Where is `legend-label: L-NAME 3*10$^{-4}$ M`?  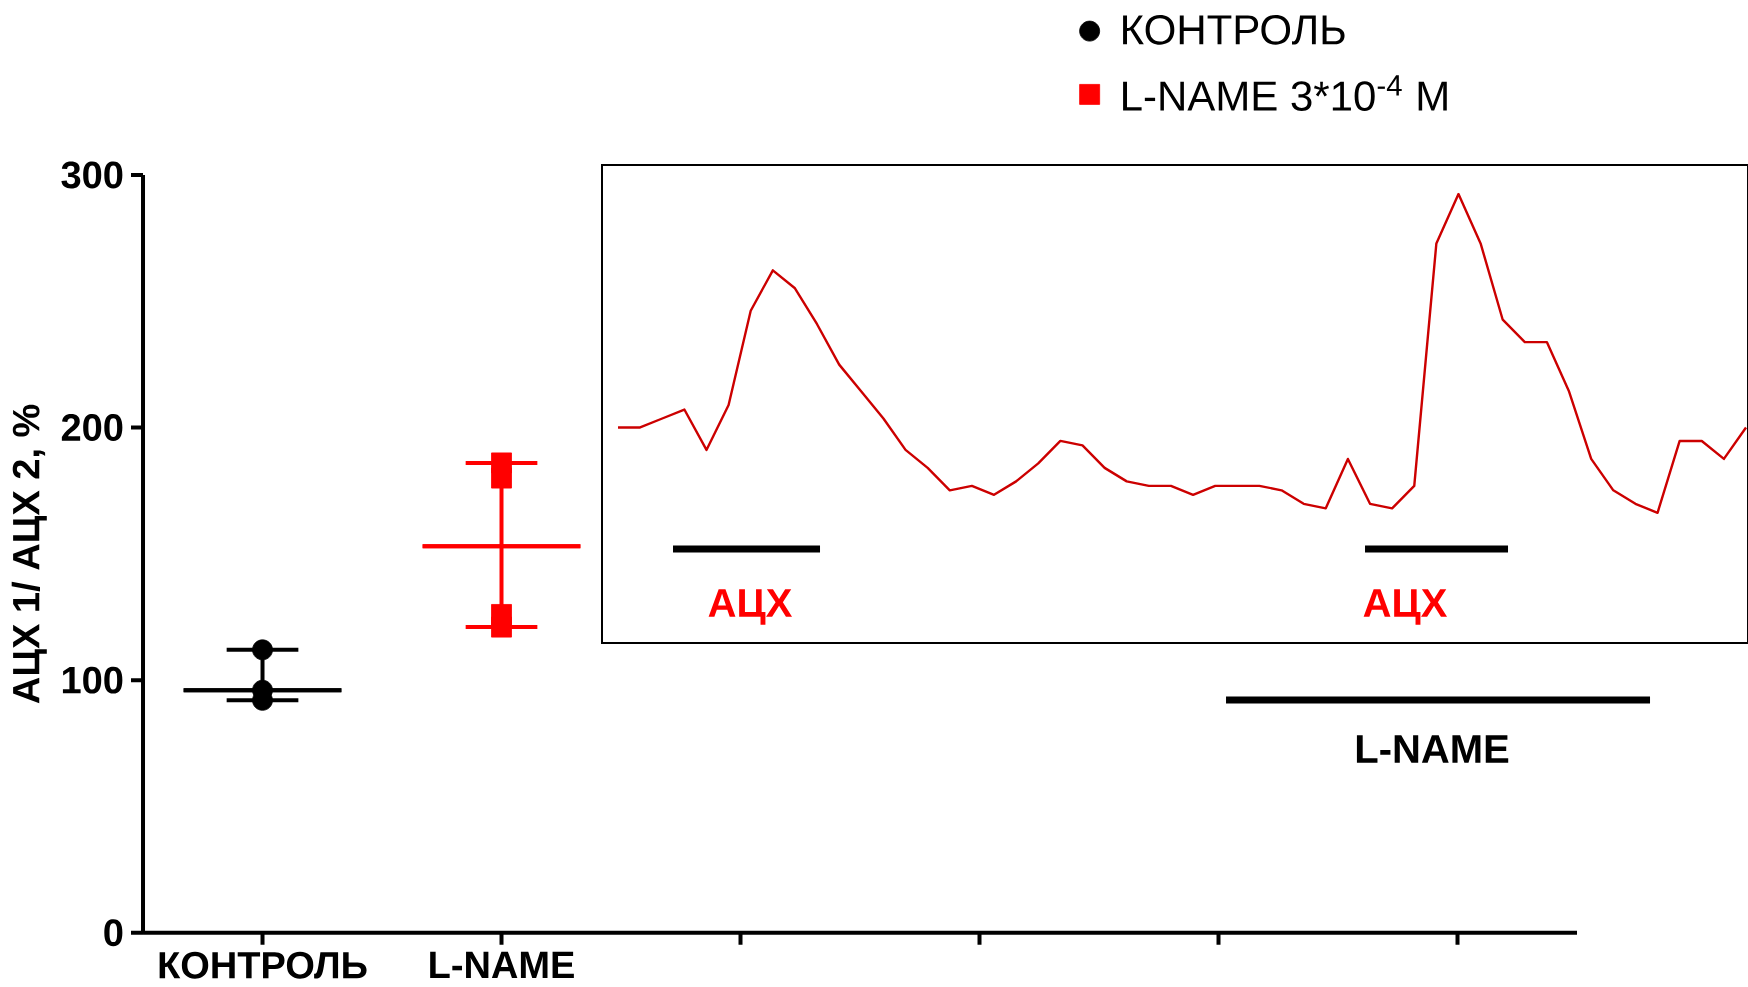 legend-label: L-NAME 3*10$^{-4}$ M is located at coordinates (1285, 93).